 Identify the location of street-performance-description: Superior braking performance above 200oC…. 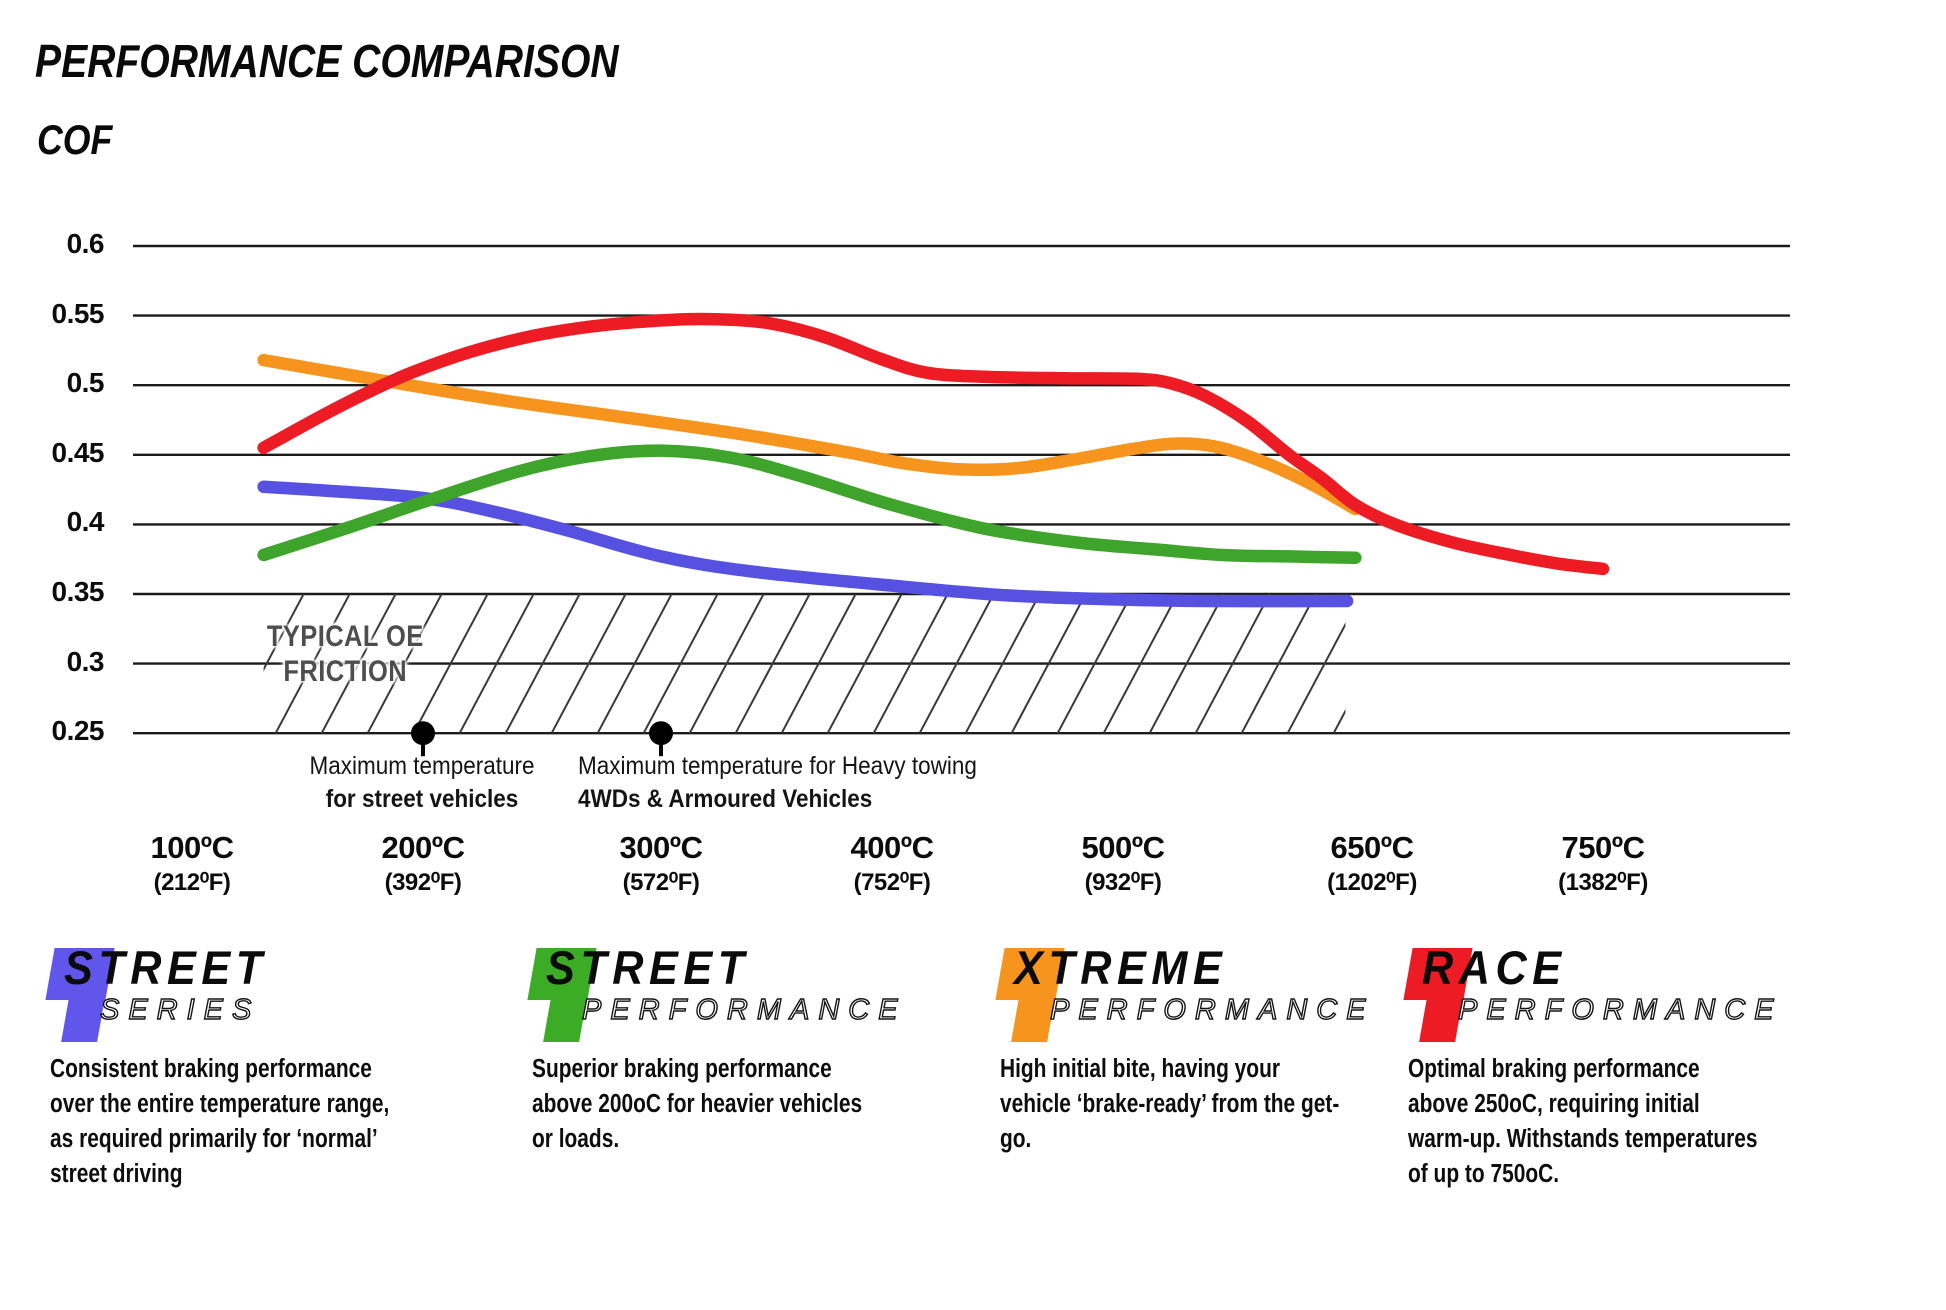
(697, 1104).